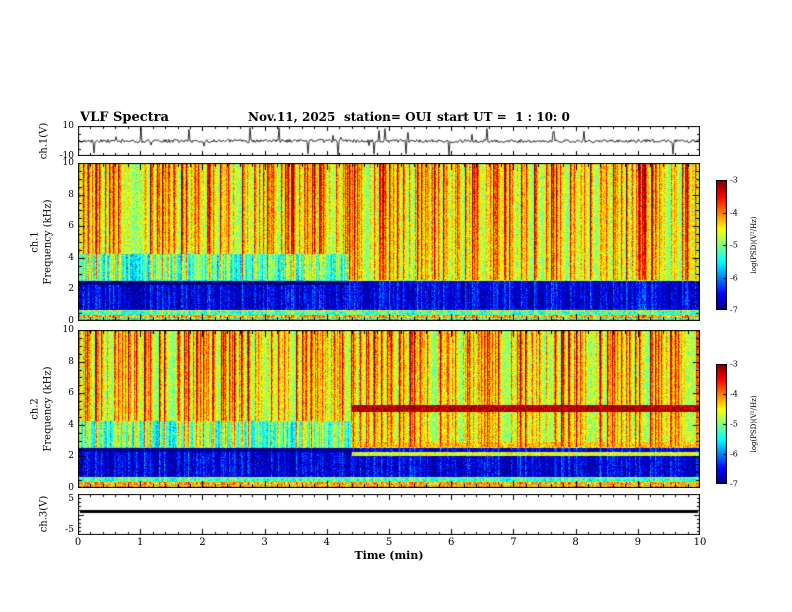  I want to click on colorbar-ch2-tick-label: -7, so click(734, 484).